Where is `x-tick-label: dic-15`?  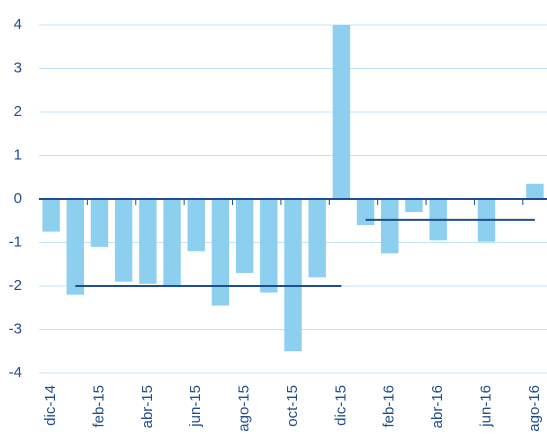 x-tick-label: dic-15 is located at coordinates (340, 405).